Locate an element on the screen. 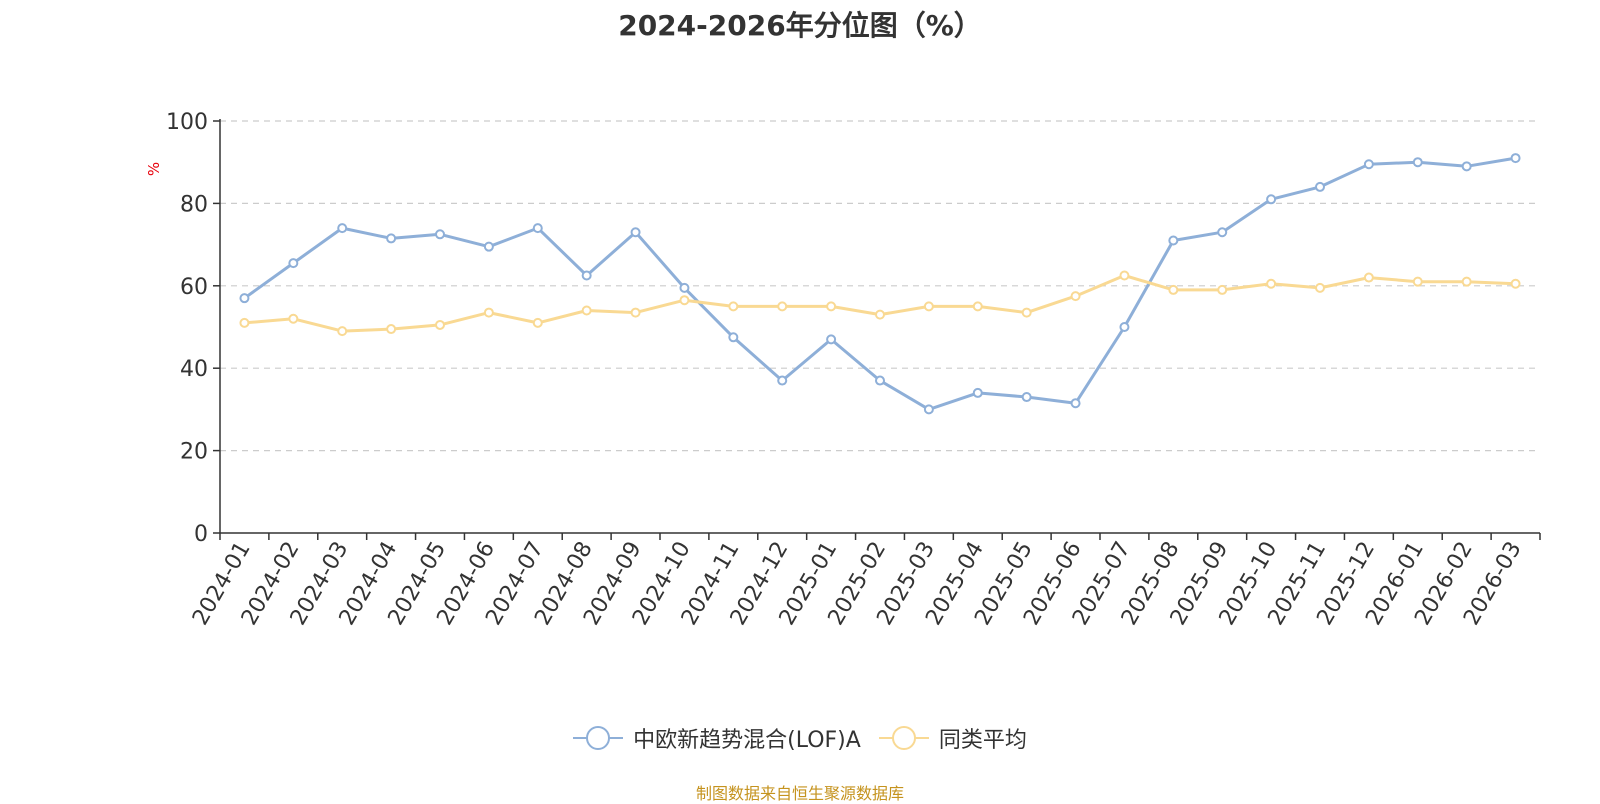 This screenshot has width=1600, height=804. chart-title: 2024-2026年分位图（%） is located at coordinates (800, 25).